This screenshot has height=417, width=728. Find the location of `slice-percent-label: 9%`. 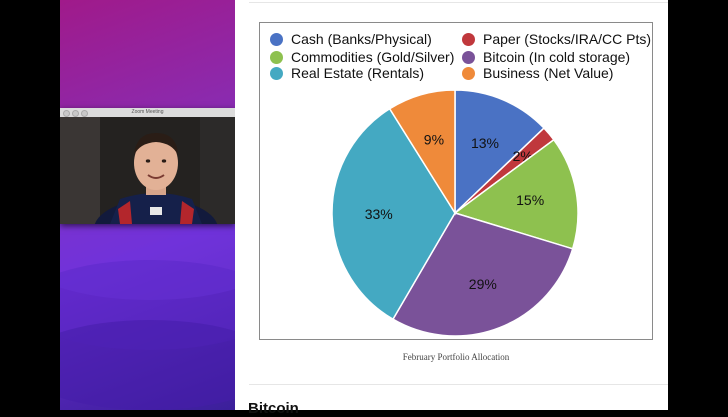

slice-percent-label: 9% is located at coordinates (434, 140).